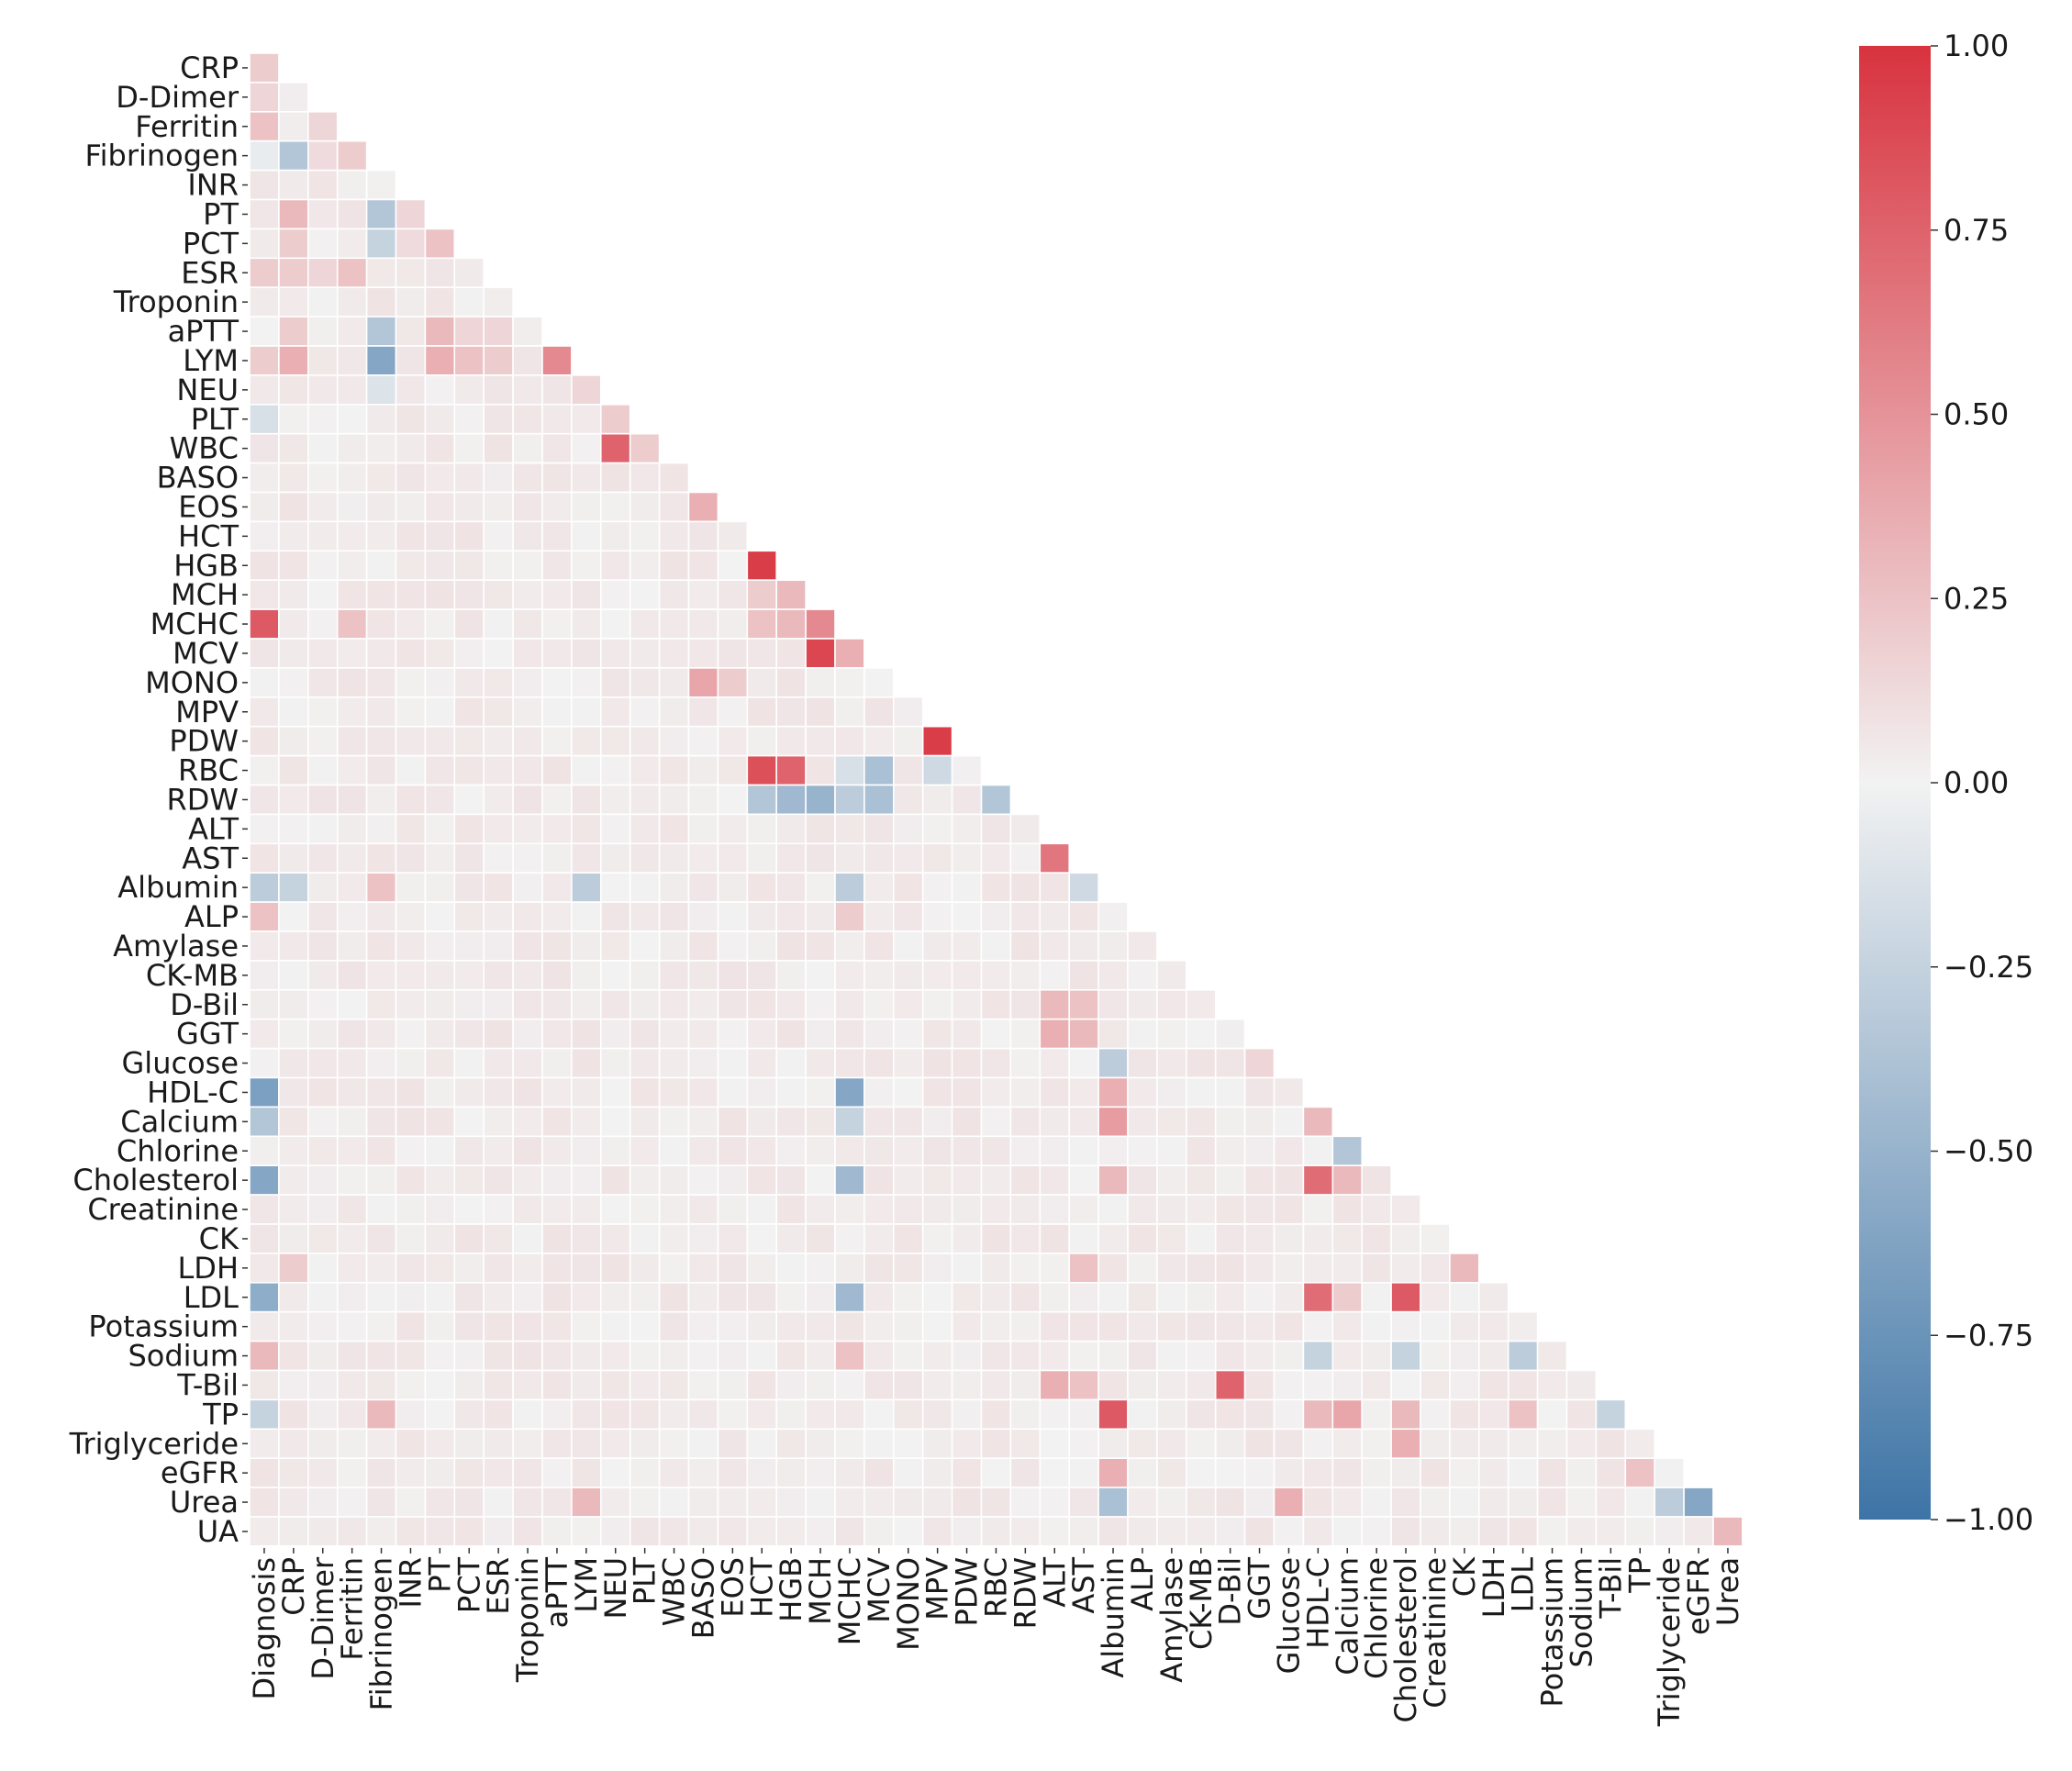 Image resolution: width=2072 pixels, height=1771 pixels. Describe the element at coordinates (1464, 1576) in the screenshot. I see `column-tick-label: CK` at that location.